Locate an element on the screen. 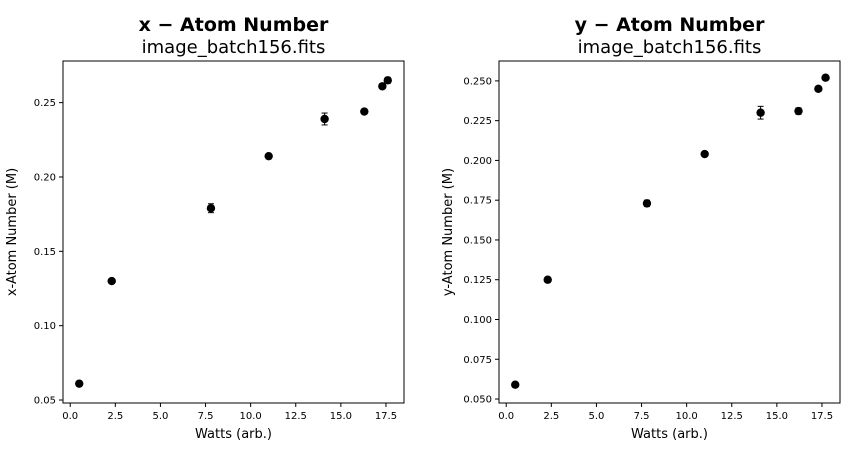  y-tick-label: 0.200 is located at coordinates (477, 161).